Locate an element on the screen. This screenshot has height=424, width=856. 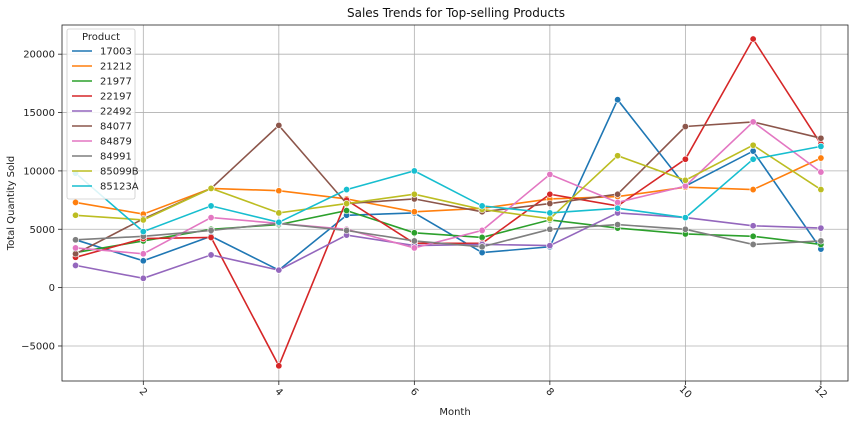
y-tick-label: 20000 is located at coordinates (39, 55).